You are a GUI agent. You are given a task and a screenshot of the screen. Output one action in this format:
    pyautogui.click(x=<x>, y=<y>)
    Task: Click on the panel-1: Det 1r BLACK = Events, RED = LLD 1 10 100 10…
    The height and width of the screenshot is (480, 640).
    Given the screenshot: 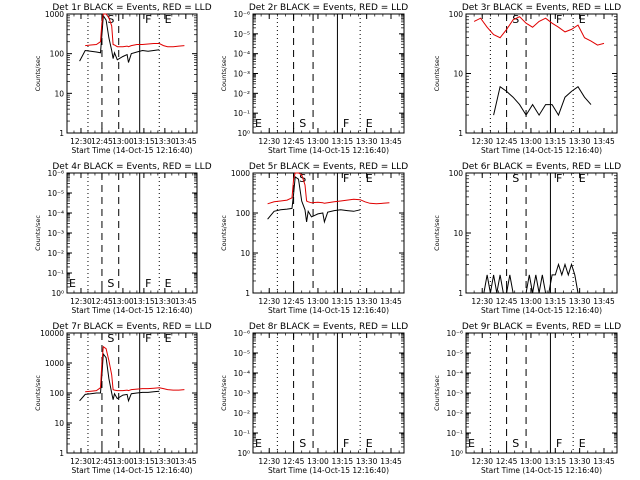 What is the action you would take?
    pyautogui.click(x=123, y=79)
    